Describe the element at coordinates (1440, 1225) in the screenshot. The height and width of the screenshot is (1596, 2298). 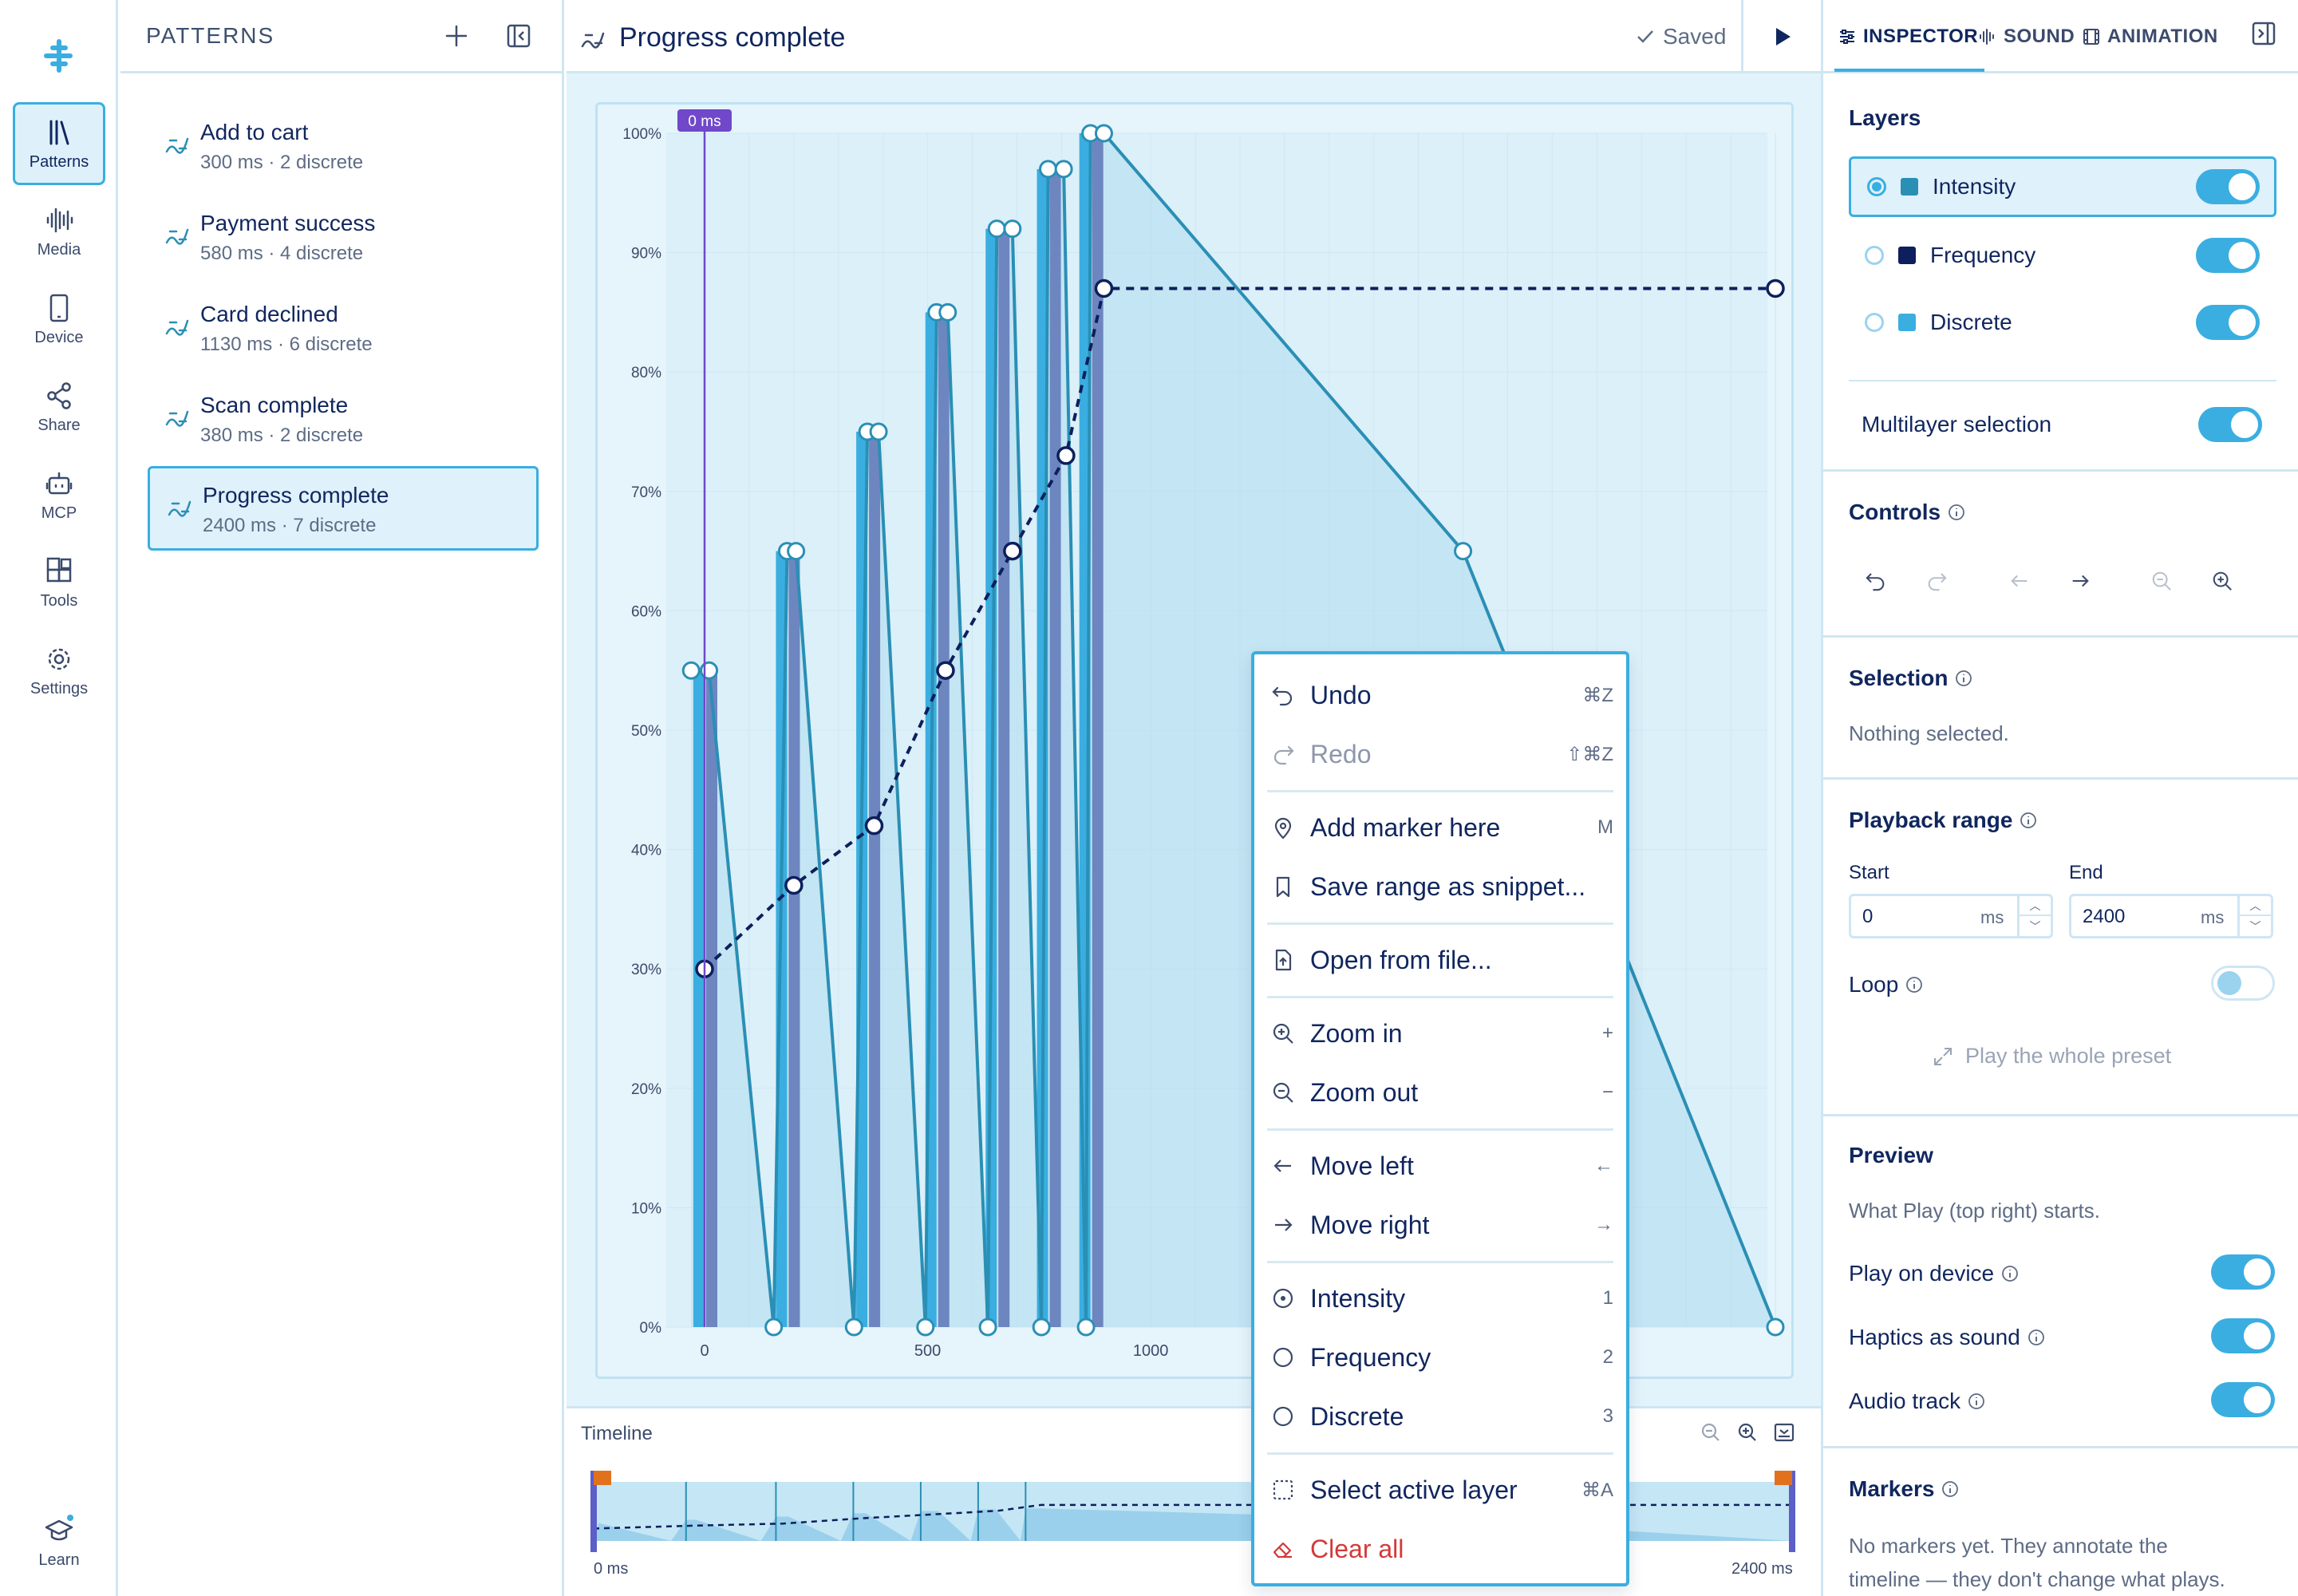
I see `menu-move-right: Move right →` at that location.